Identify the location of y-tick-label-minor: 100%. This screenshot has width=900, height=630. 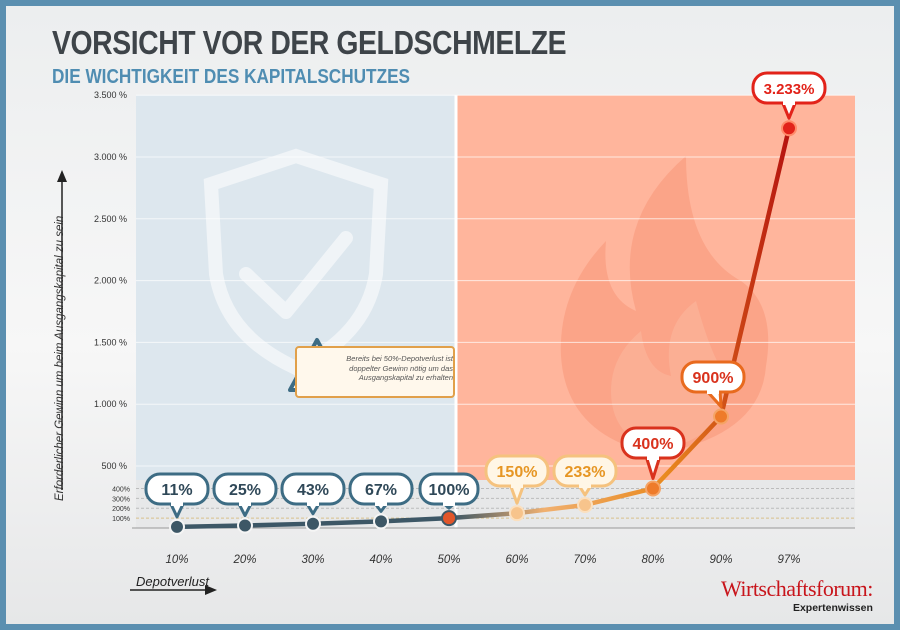
(121, 519).